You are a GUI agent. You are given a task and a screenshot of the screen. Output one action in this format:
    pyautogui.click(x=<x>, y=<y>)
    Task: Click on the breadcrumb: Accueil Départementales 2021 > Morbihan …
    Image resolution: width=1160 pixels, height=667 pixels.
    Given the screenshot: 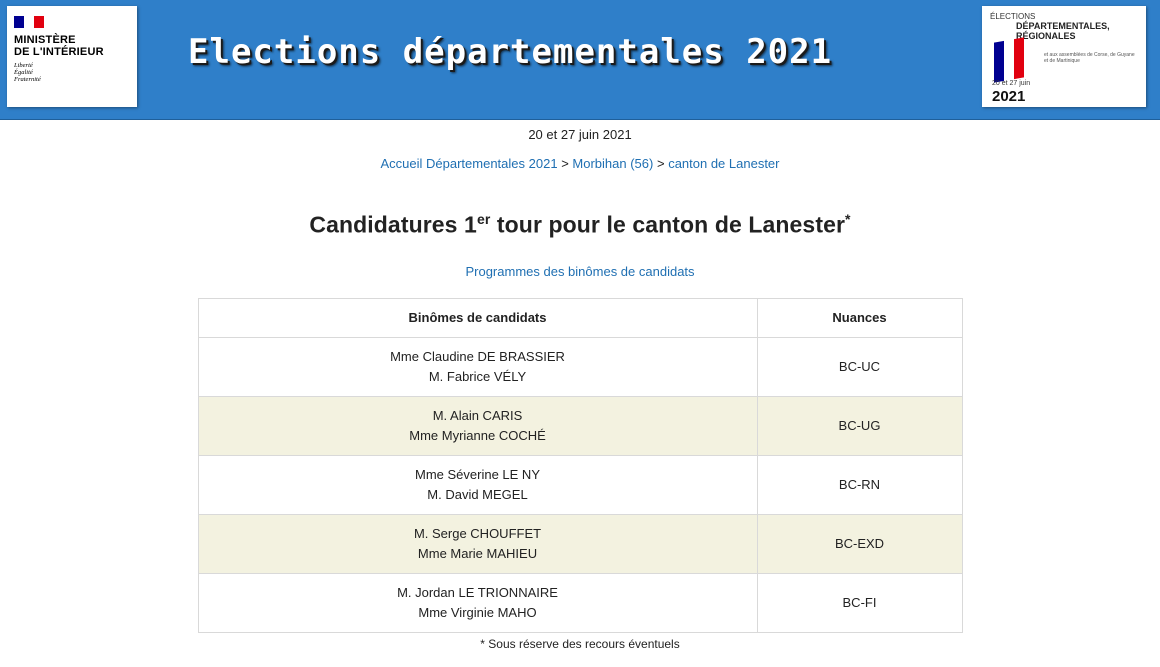 What is the action you would take?
    pyautogui.click(x=580, y=163)
    